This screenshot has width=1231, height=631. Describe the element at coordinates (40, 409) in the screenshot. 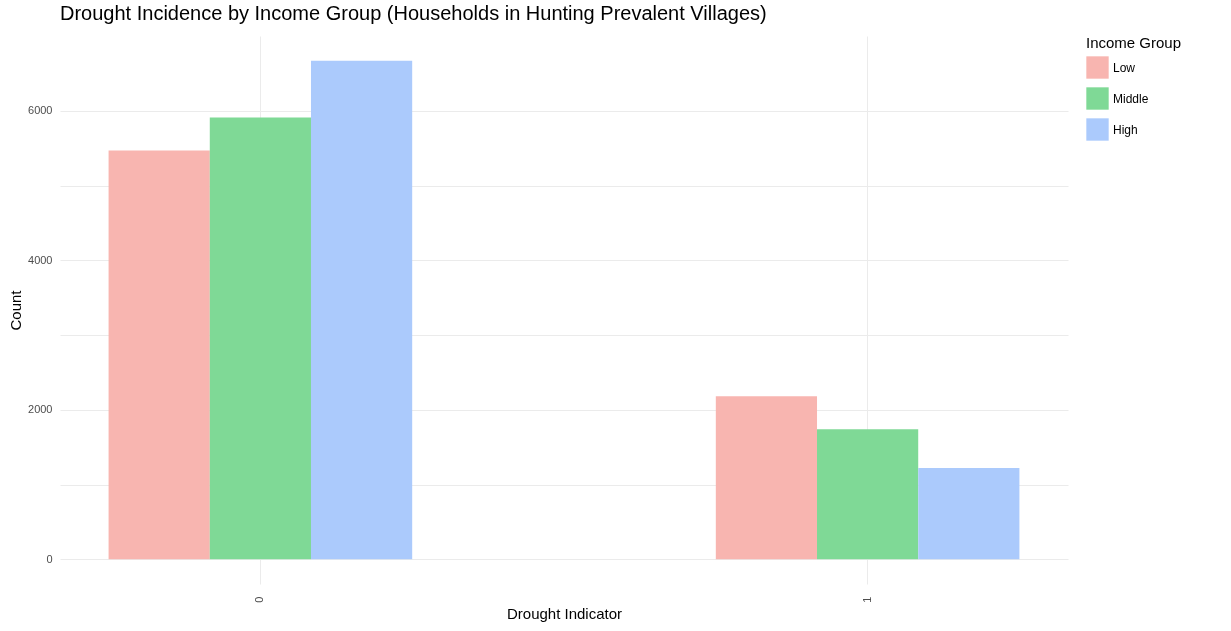

I see `y-tick-label: 2000` at that location.